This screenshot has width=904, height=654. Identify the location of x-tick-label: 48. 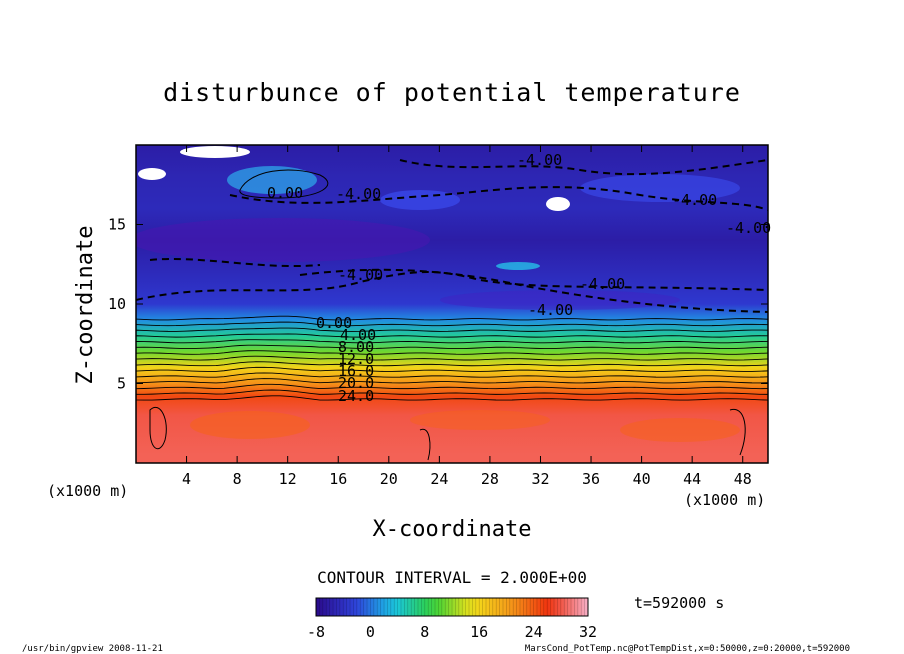
(743, 479).